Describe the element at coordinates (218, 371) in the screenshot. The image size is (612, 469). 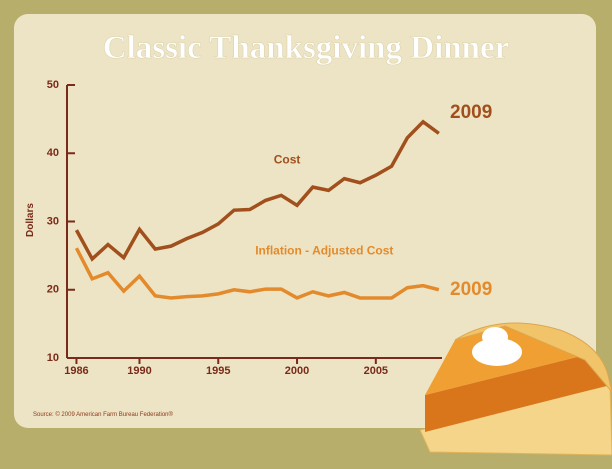
I see `x-tick-label: 1995` at that location.